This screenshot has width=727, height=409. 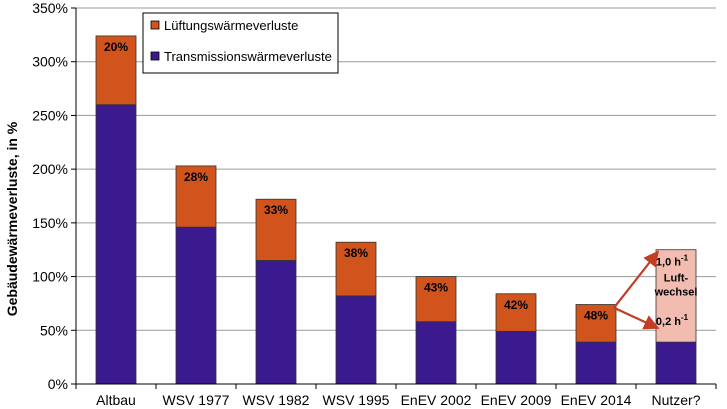 I want to click on y-tick-label: 0%, so click(x=58, y=384).